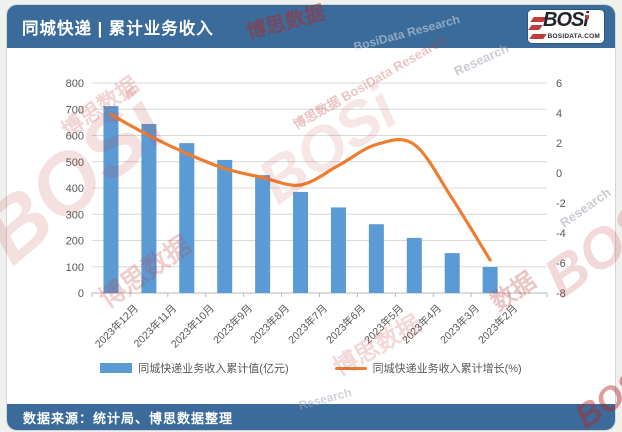 Image resolution: width=622 pixels, height=432 pixels. Describe the element at coordinates (350, 368) in the screenshot. I see `line-swatch-icon` at that location.